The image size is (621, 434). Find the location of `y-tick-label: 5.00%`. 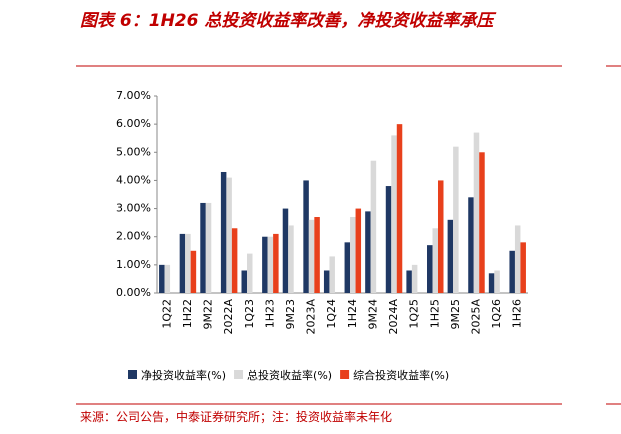

y-tick-label: 5.00% is located at coordinates (133, 151).